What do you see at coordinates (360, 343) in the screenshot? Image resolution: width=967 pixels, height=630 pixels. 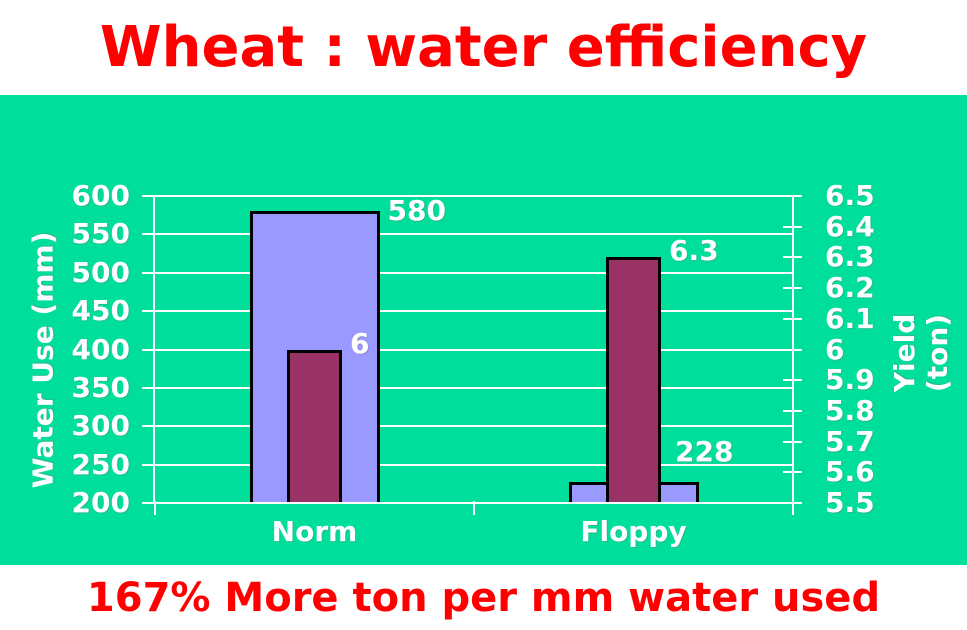 I see `yield-value-label: 6` at bounding box center [360, 343].